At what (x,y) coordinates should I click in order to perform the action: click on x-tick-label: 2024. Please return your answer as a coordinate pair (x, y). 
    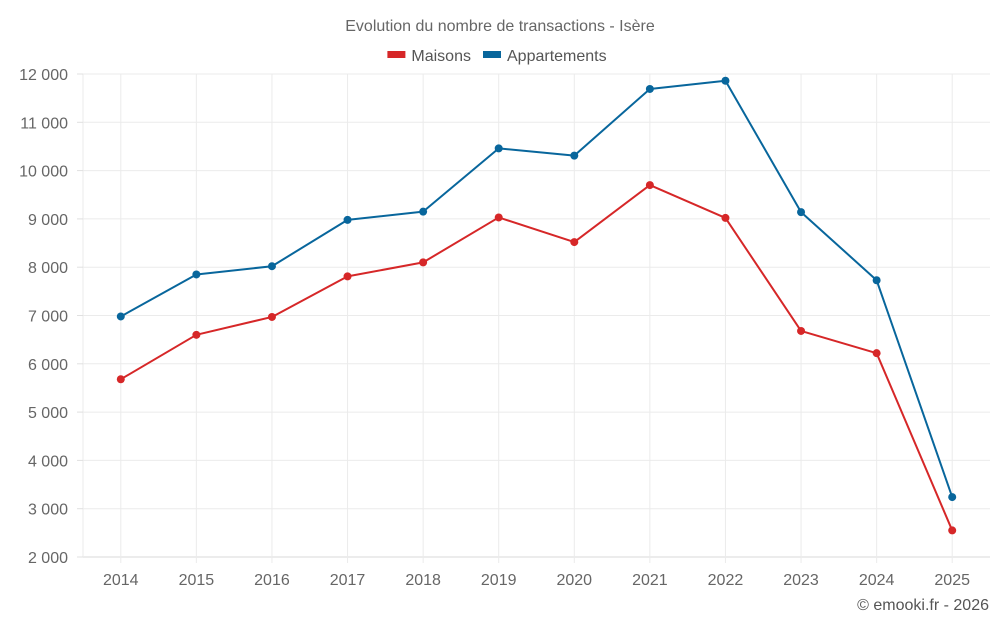
    Looking at the image, I should click on (877, 580).